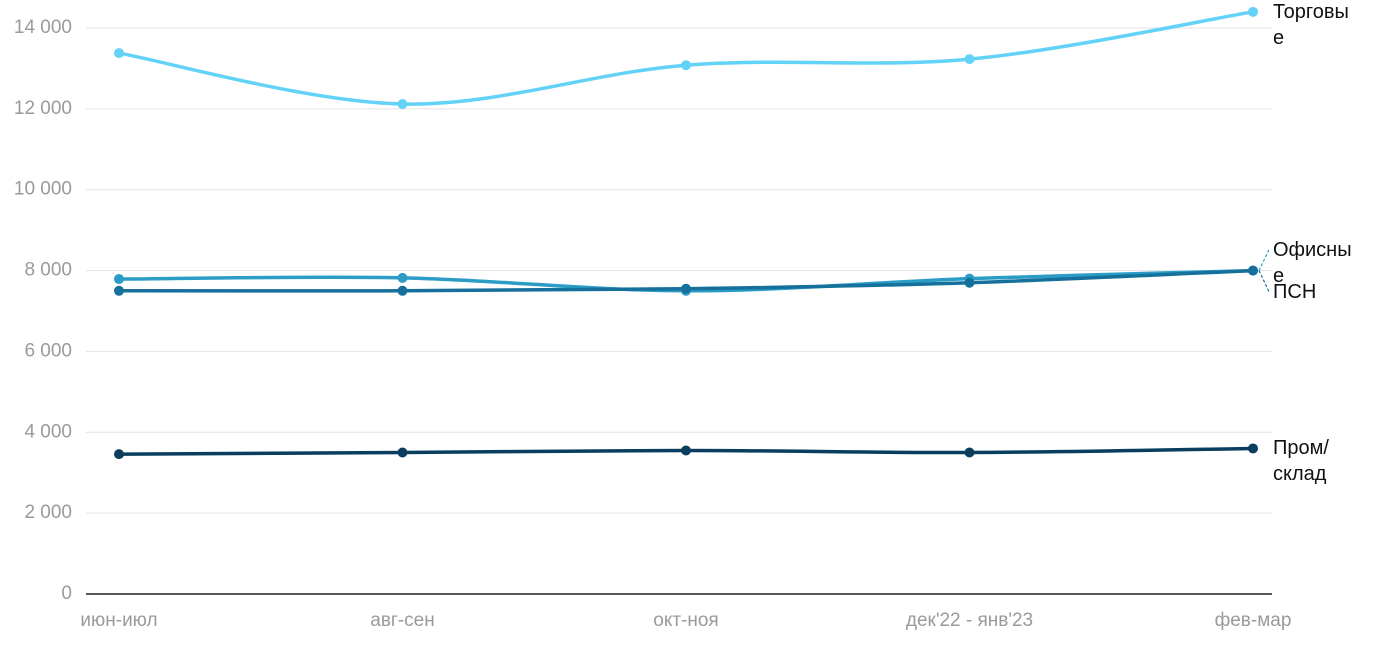  What do you see at coordinates (1295, 291) in the screenshot?
I see `series-label: ПСН` at bounding box center [1295, 291].